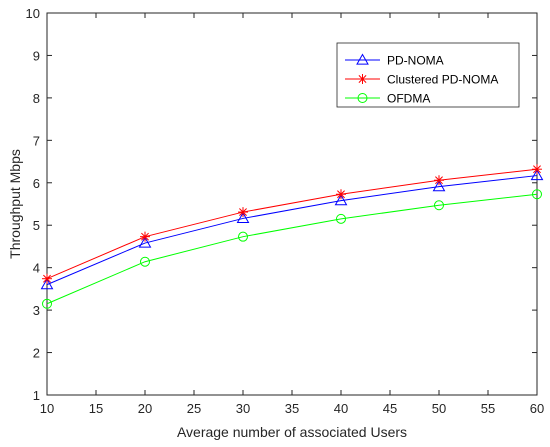 The width and height of the screenshot is (550, 447). I want to click on y-tick-label: 1, so click(36, 395).